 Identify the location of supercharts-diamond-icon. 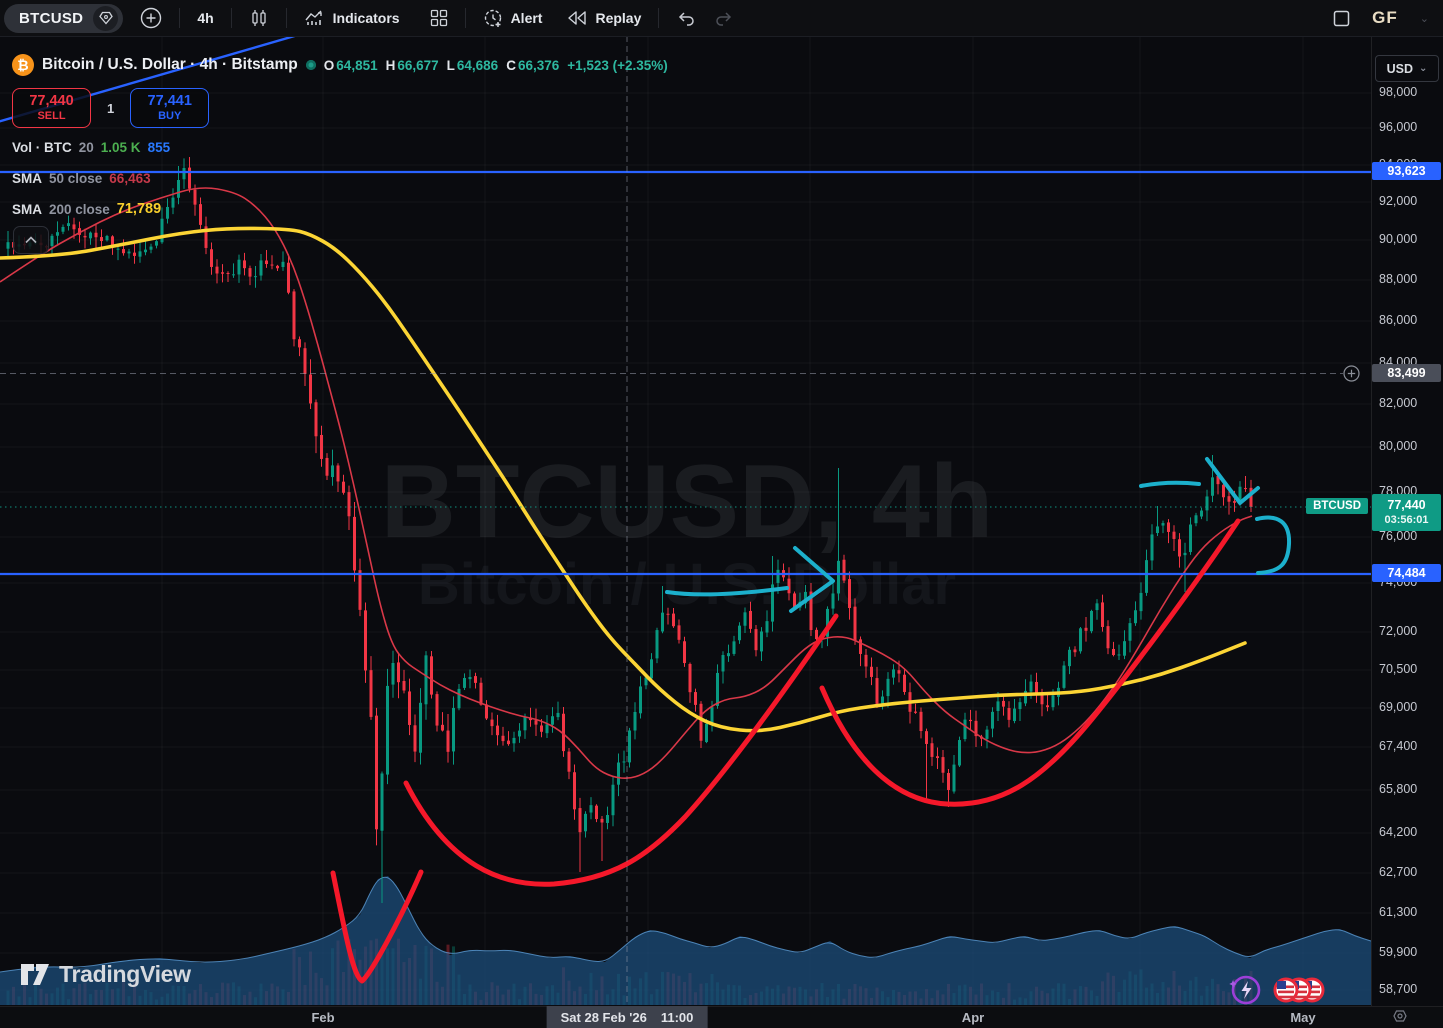
(106, 18).